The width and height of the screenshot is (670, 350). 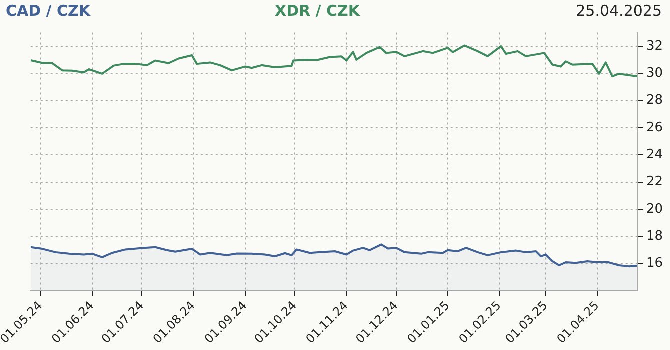 I want to click on text: CAD / CZK, so click(x=48, y=11).